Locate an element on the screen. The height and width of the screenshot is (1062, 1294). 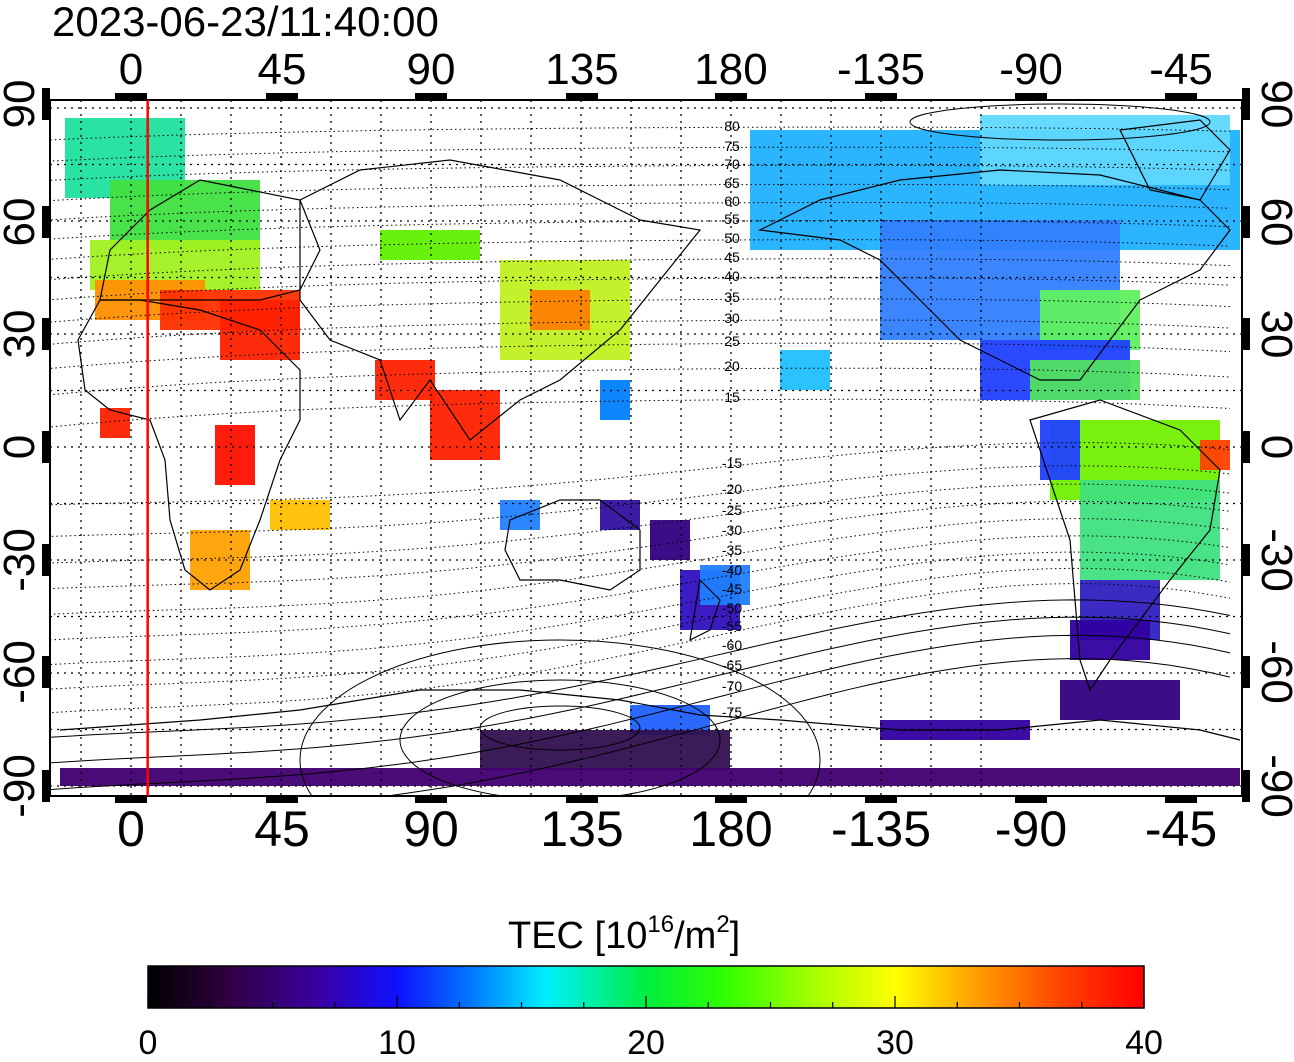
lat-label-right: -60 is located at coordinates (1273, 672).